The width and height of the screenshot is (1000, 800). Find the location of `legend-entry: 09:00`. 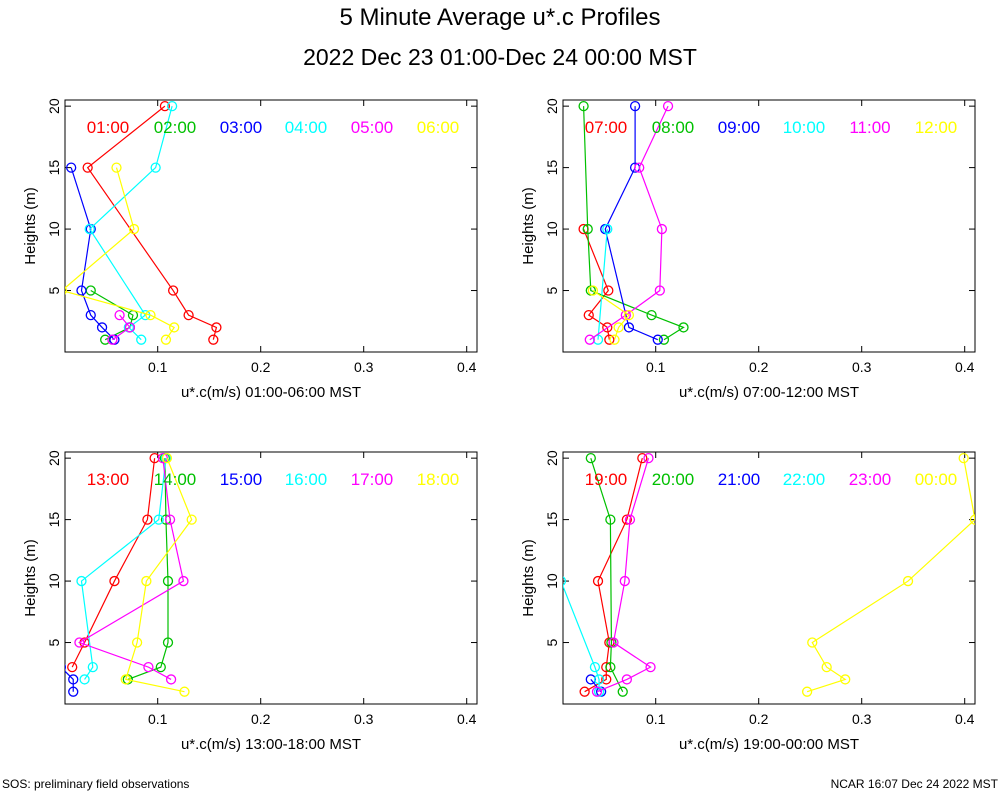

legend-entry: 09:00 is located at coordinates (739, 127).